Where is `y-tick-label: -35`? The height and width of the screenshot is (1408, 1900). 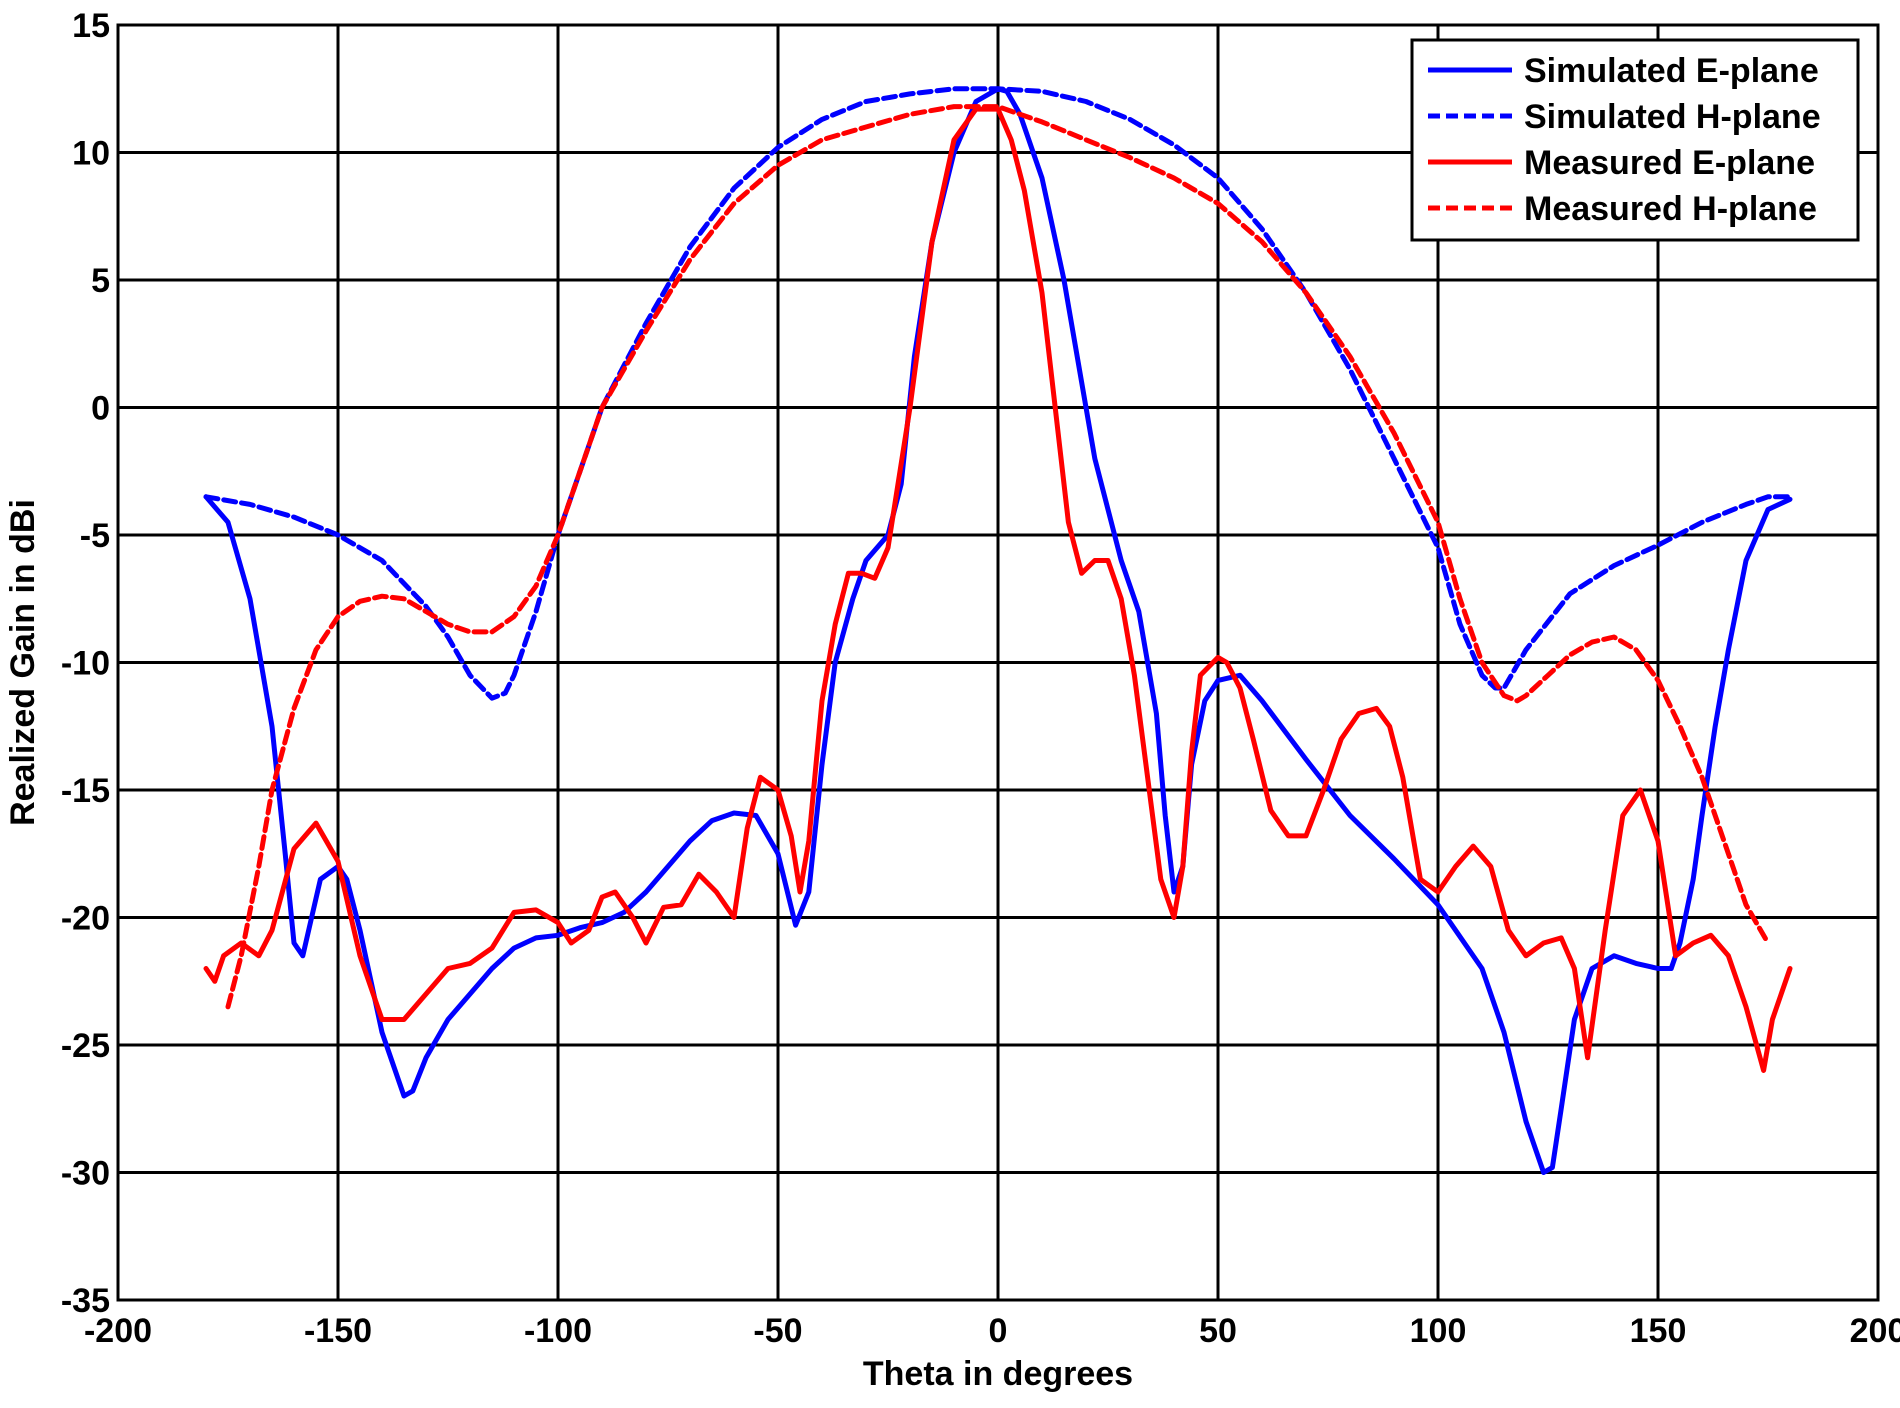 y-tick-label: -35 is located at coordinates (85, 1301).